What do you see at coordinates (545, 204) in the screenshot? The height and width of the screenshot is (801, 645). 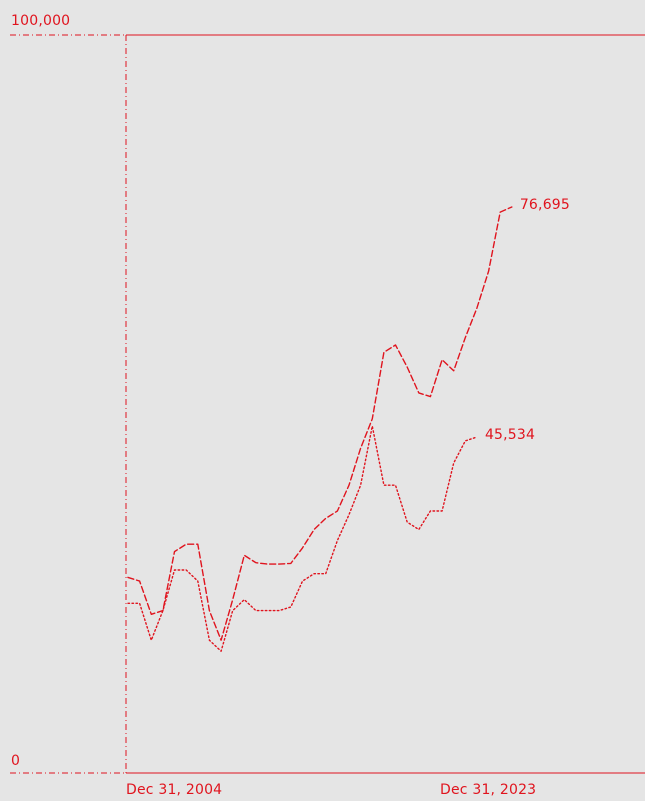 I see `series-end-label-dashed: 76,695` at bounding box center [545, 204].